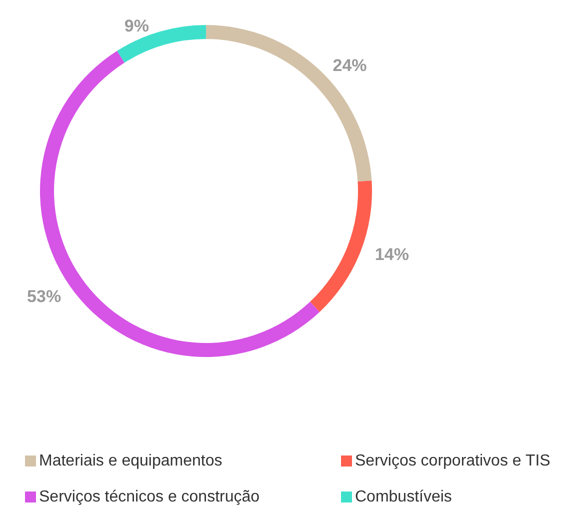 The height and width of the screenshot is (511, 583). I want to click on legend-label: Serviços técnicos e construção, so click(149, 497).